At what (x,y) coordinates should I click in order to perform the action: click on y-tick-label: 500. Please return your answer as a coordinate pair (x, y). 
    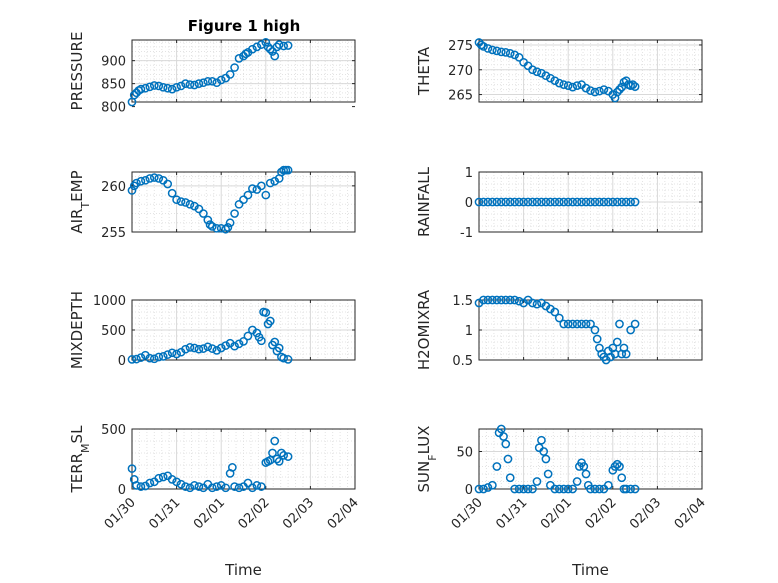
    Looking at the image, I should click on (113, 331).